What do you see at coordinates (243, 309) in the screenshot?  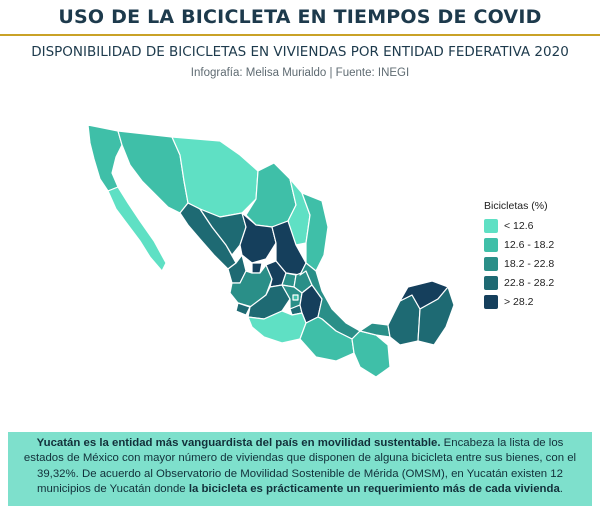 I see `state-colima` at bounding box center [243, 309].